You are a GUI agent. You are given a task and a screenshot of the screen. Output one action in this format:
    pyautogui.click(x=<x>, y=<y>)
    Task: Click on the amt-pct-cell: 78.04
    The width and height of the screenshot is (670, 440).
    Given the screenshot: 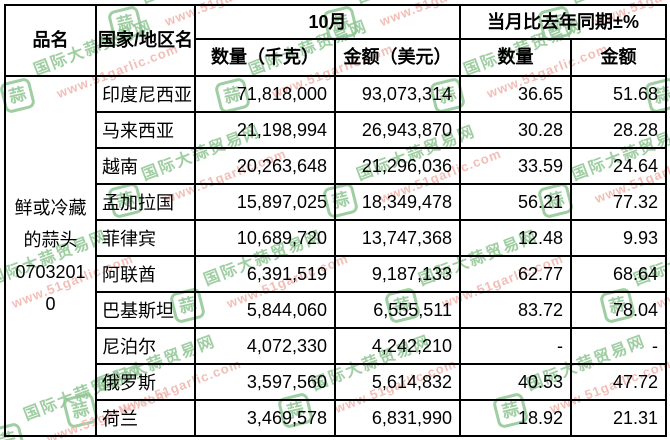 What is the action you would take?
    pyautogui.click(x=618, y=310)
    